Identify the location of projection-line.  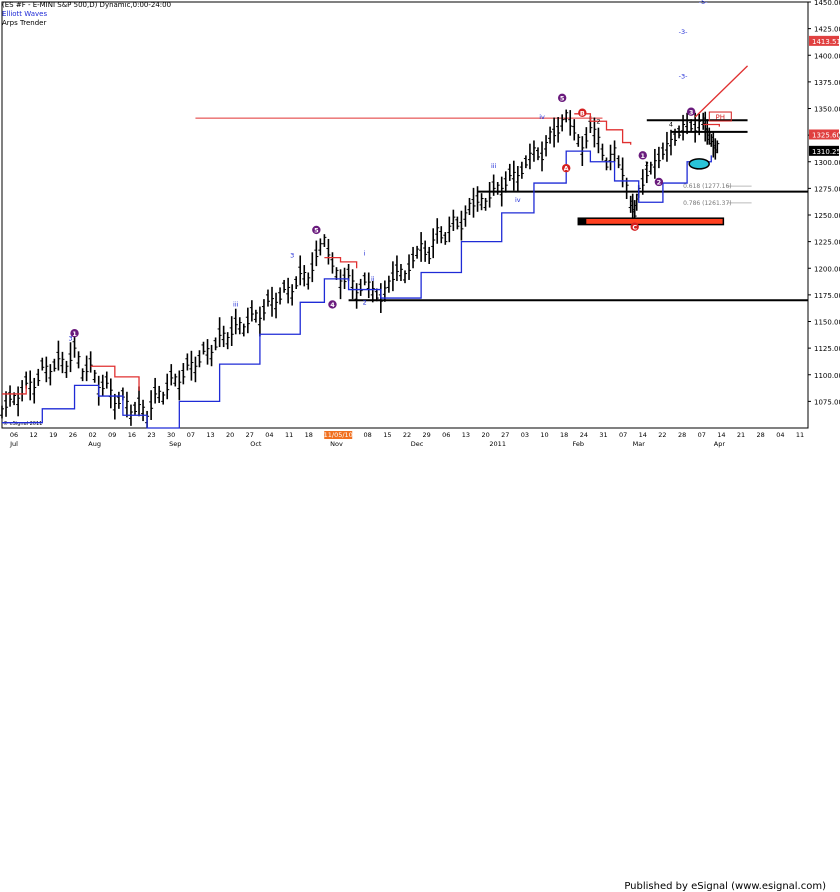
(721, 91).